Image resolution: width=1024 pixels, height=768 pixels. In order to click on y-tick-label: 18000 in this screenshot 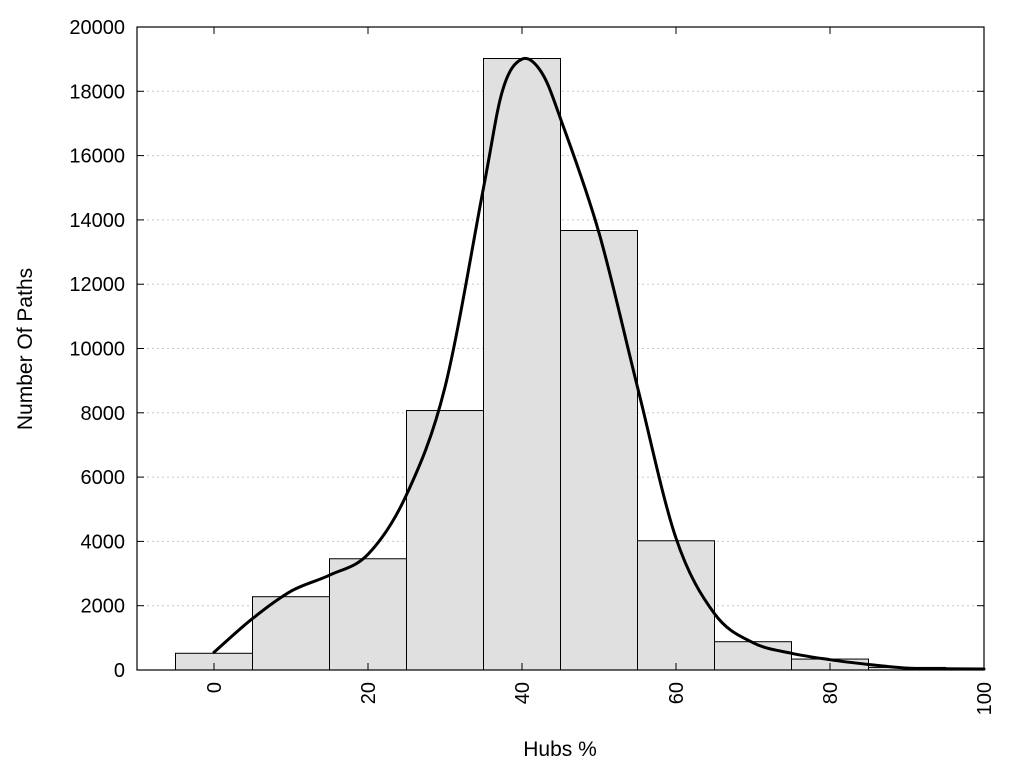, I will do `click(97, 92)`.